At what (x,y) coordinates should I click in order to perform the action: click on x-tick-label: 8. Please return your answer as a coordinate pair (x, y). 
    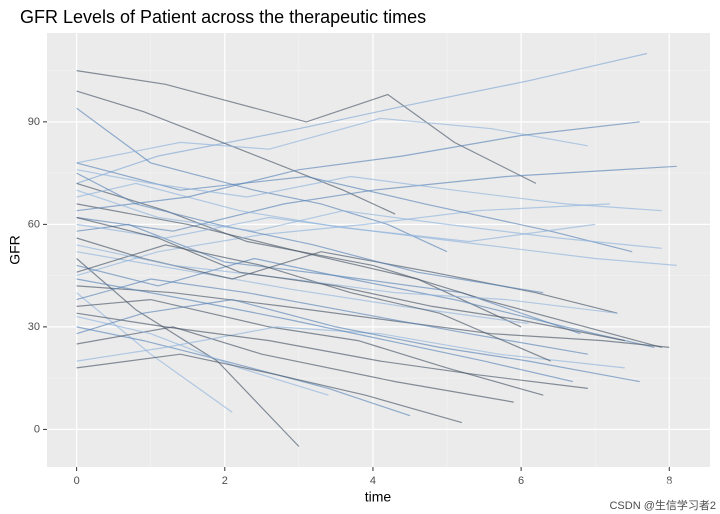
    Looking at the image, I should click on (669, 481).